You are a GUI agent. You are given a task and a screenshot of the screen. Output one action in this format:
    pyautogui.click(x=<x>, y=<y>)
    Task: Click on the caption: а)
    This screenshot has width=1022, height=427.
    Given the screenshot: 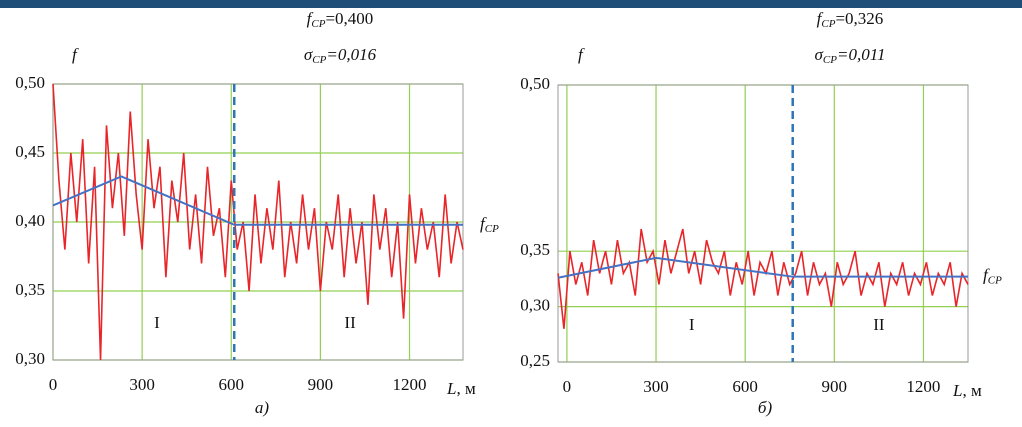 What is the action you would take?
    pyautogui.click(x=262, y=407)
    